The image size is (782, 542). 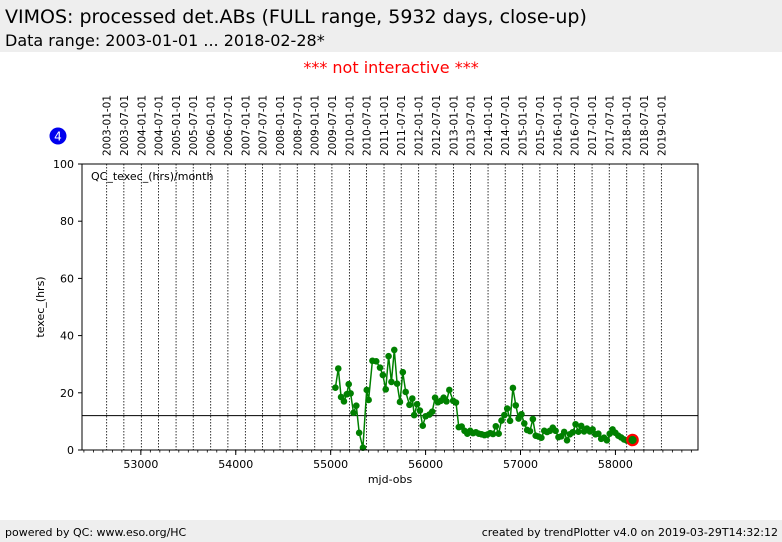 What do you see at coordinates (628, 125) in the screenshot?
I see `date-marker-label: 2018-01-01` at bounding box center [628, 125].